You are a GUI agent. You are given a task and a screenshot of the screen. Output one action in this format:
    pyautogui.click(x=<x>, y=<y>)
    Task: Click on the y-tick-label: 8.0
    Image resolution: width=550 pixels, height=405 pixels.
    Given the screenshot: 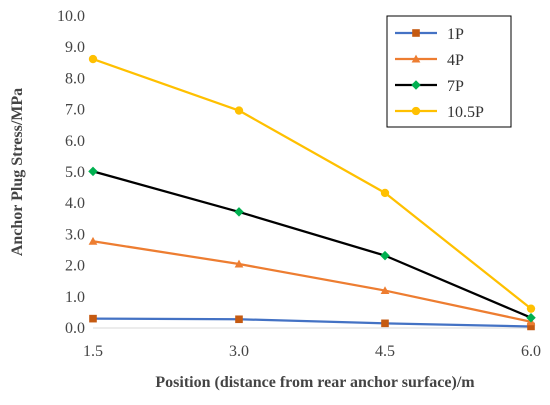 What is the action you would take?
    pyautogui.click(x=75, y=78)
    